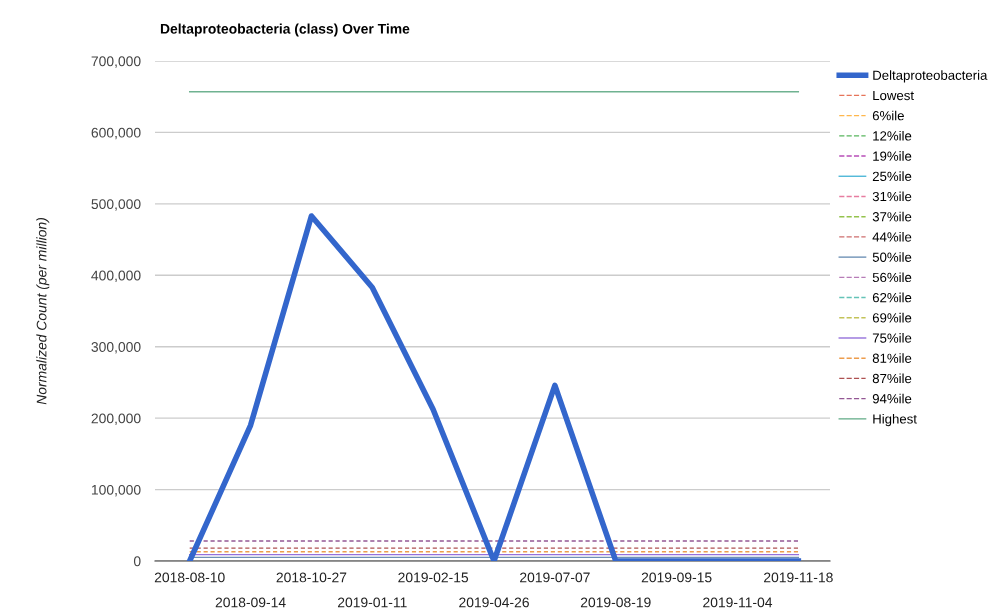  I want to click on x-tick-label: 2018-10-27, so click(311, 577).